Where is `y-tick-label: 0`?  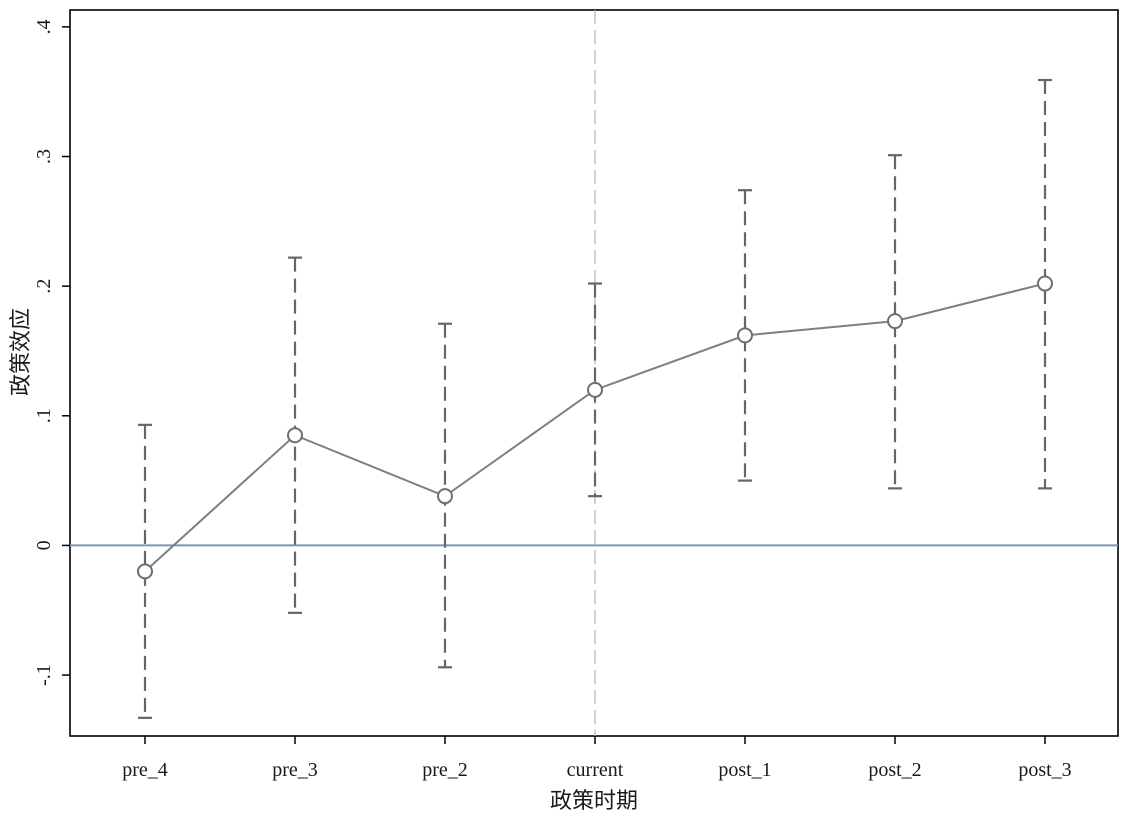
y-tick-label: 0 is located at coordinates (44, 545).